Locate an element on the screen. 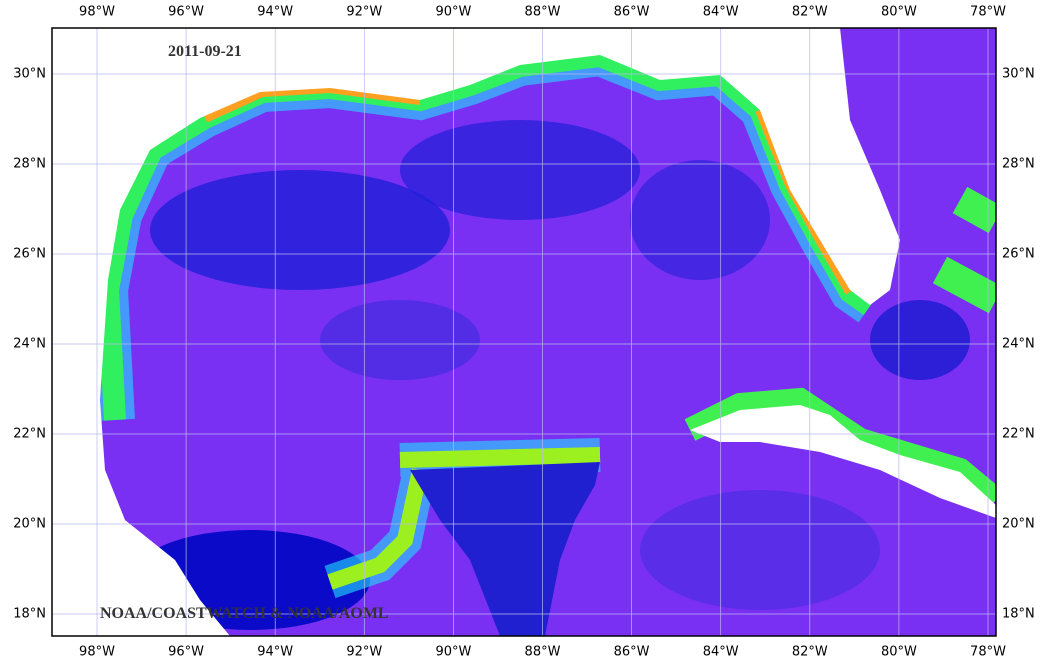 The height and width of the screenshot is (665, 1047). credit-label: NOAA/COASTWATCH & NOAA/AOML is located at coordinates (244, 613).